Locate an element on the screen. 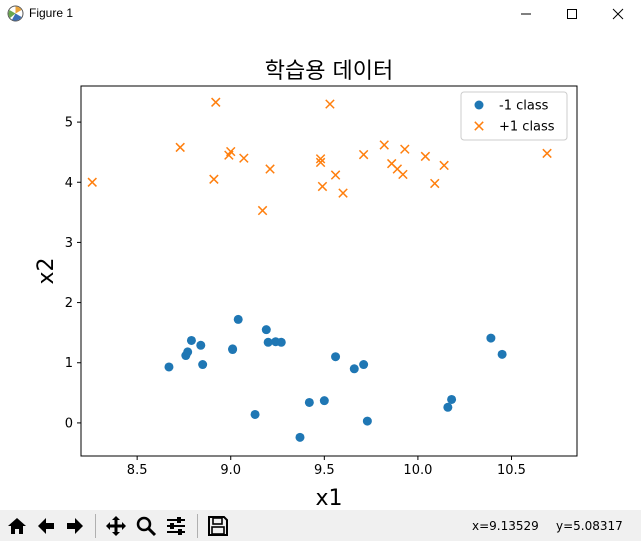 This screenshot has width=641, height=541. x-tick-label: 9.0 is located at coordinates (230, 470).